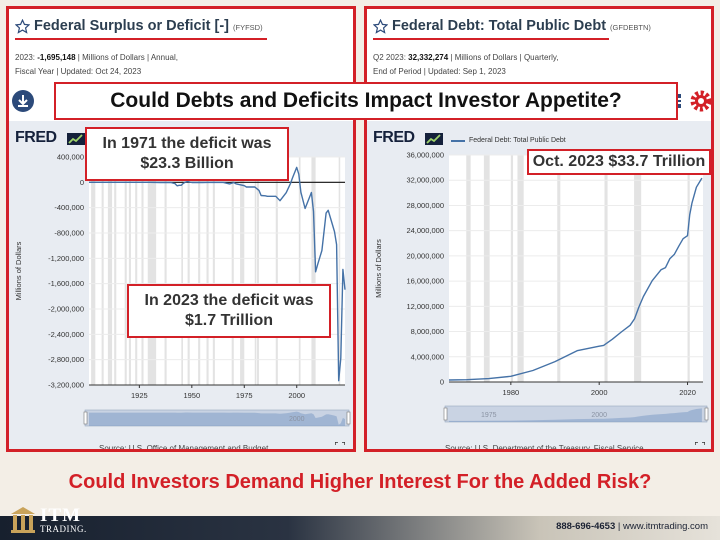  Describe the element at coordinates (76, 139) in the screenshot. I see `fred-chart-icon` at that location.